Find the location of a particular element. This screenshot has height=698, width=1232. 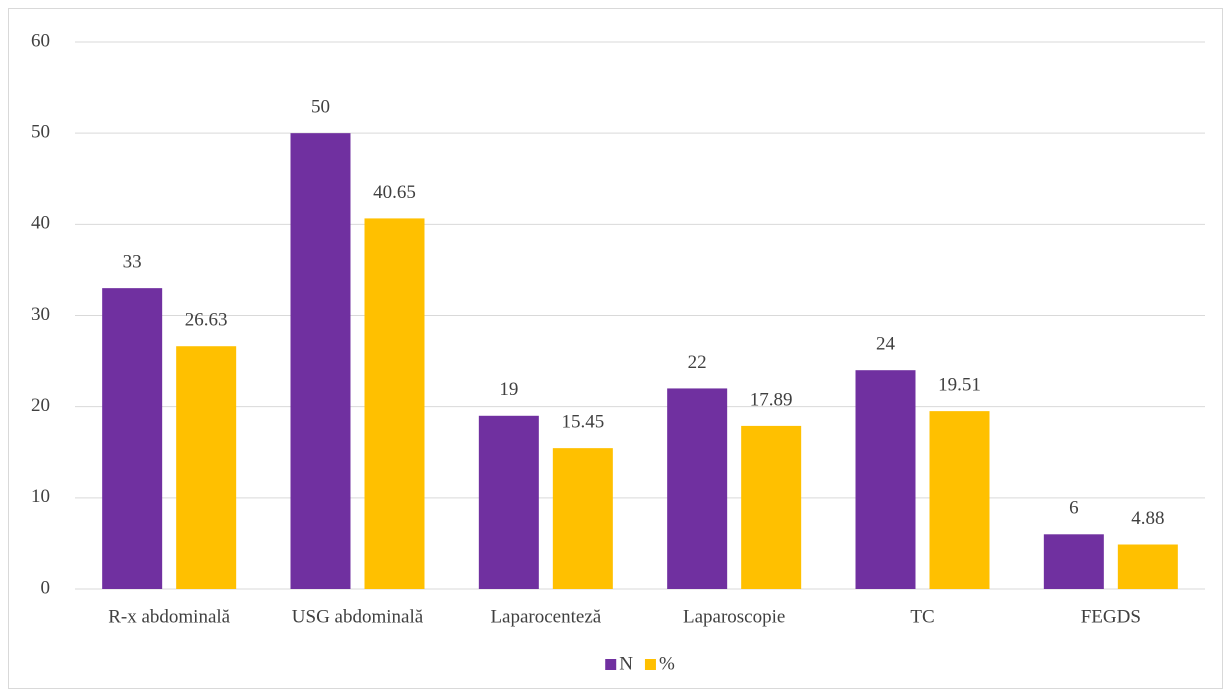

data-label: 40.65 is located at coordinates (394, 192).